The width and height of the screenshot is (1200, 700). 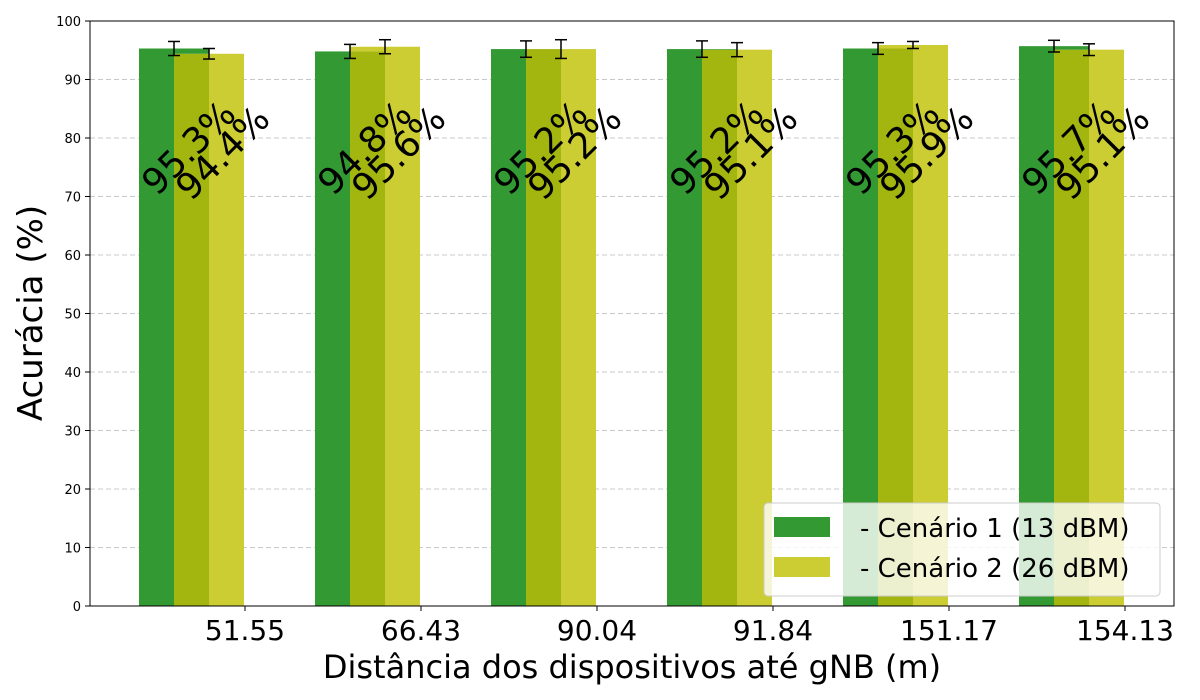 What do you see at coordinates (719, 49) in the screenshot?
I see `bar-overlap-cap-91.84` at bounding box center [719, 49].